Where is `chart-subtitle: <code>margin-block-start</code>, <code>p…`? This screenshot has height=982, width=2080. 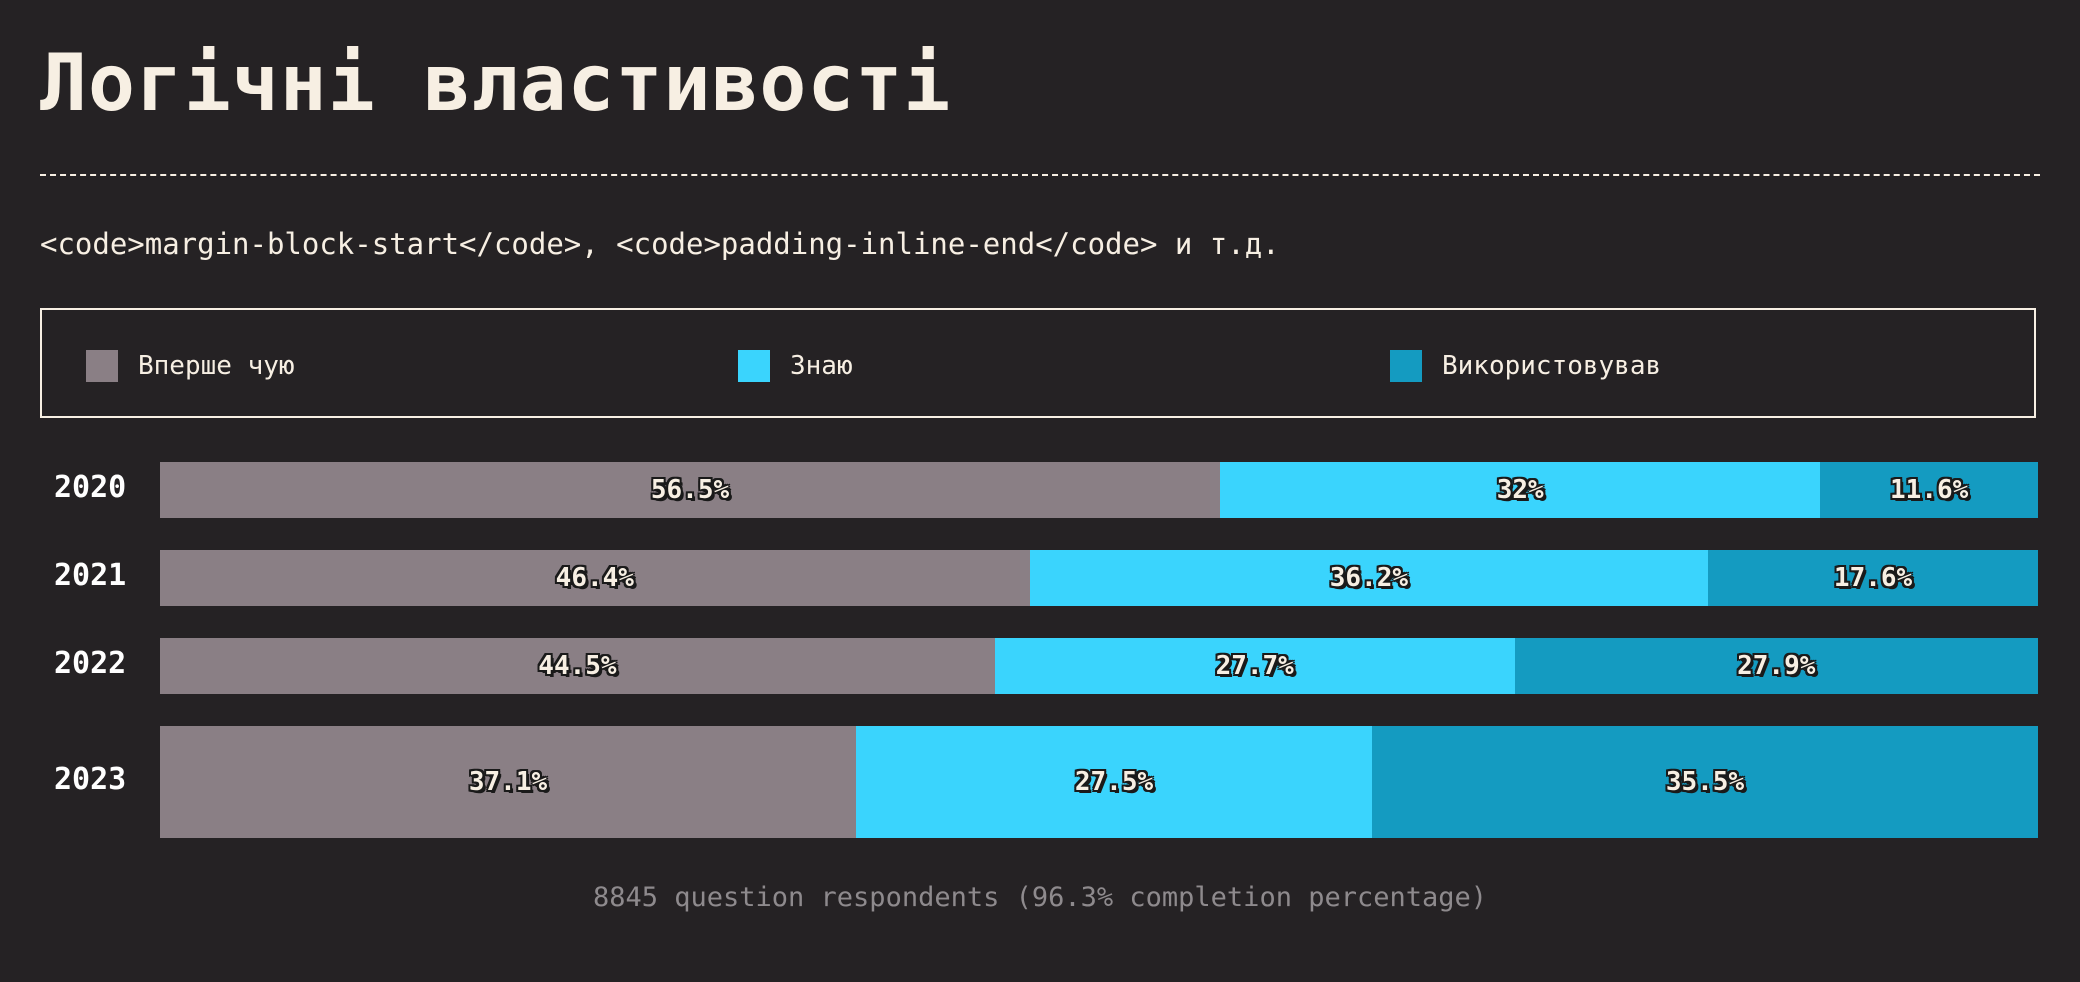
chart-subtitle: <code>margin-block-start</code>, <code>p… is located at coordinates (660, 244).